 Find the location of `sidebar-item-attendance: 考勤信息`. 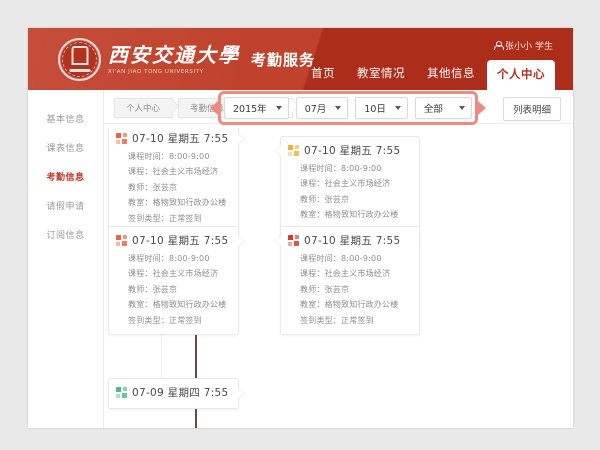

sidebar-item-attendance: 考勤信息 is located at coordinates (65, 178).